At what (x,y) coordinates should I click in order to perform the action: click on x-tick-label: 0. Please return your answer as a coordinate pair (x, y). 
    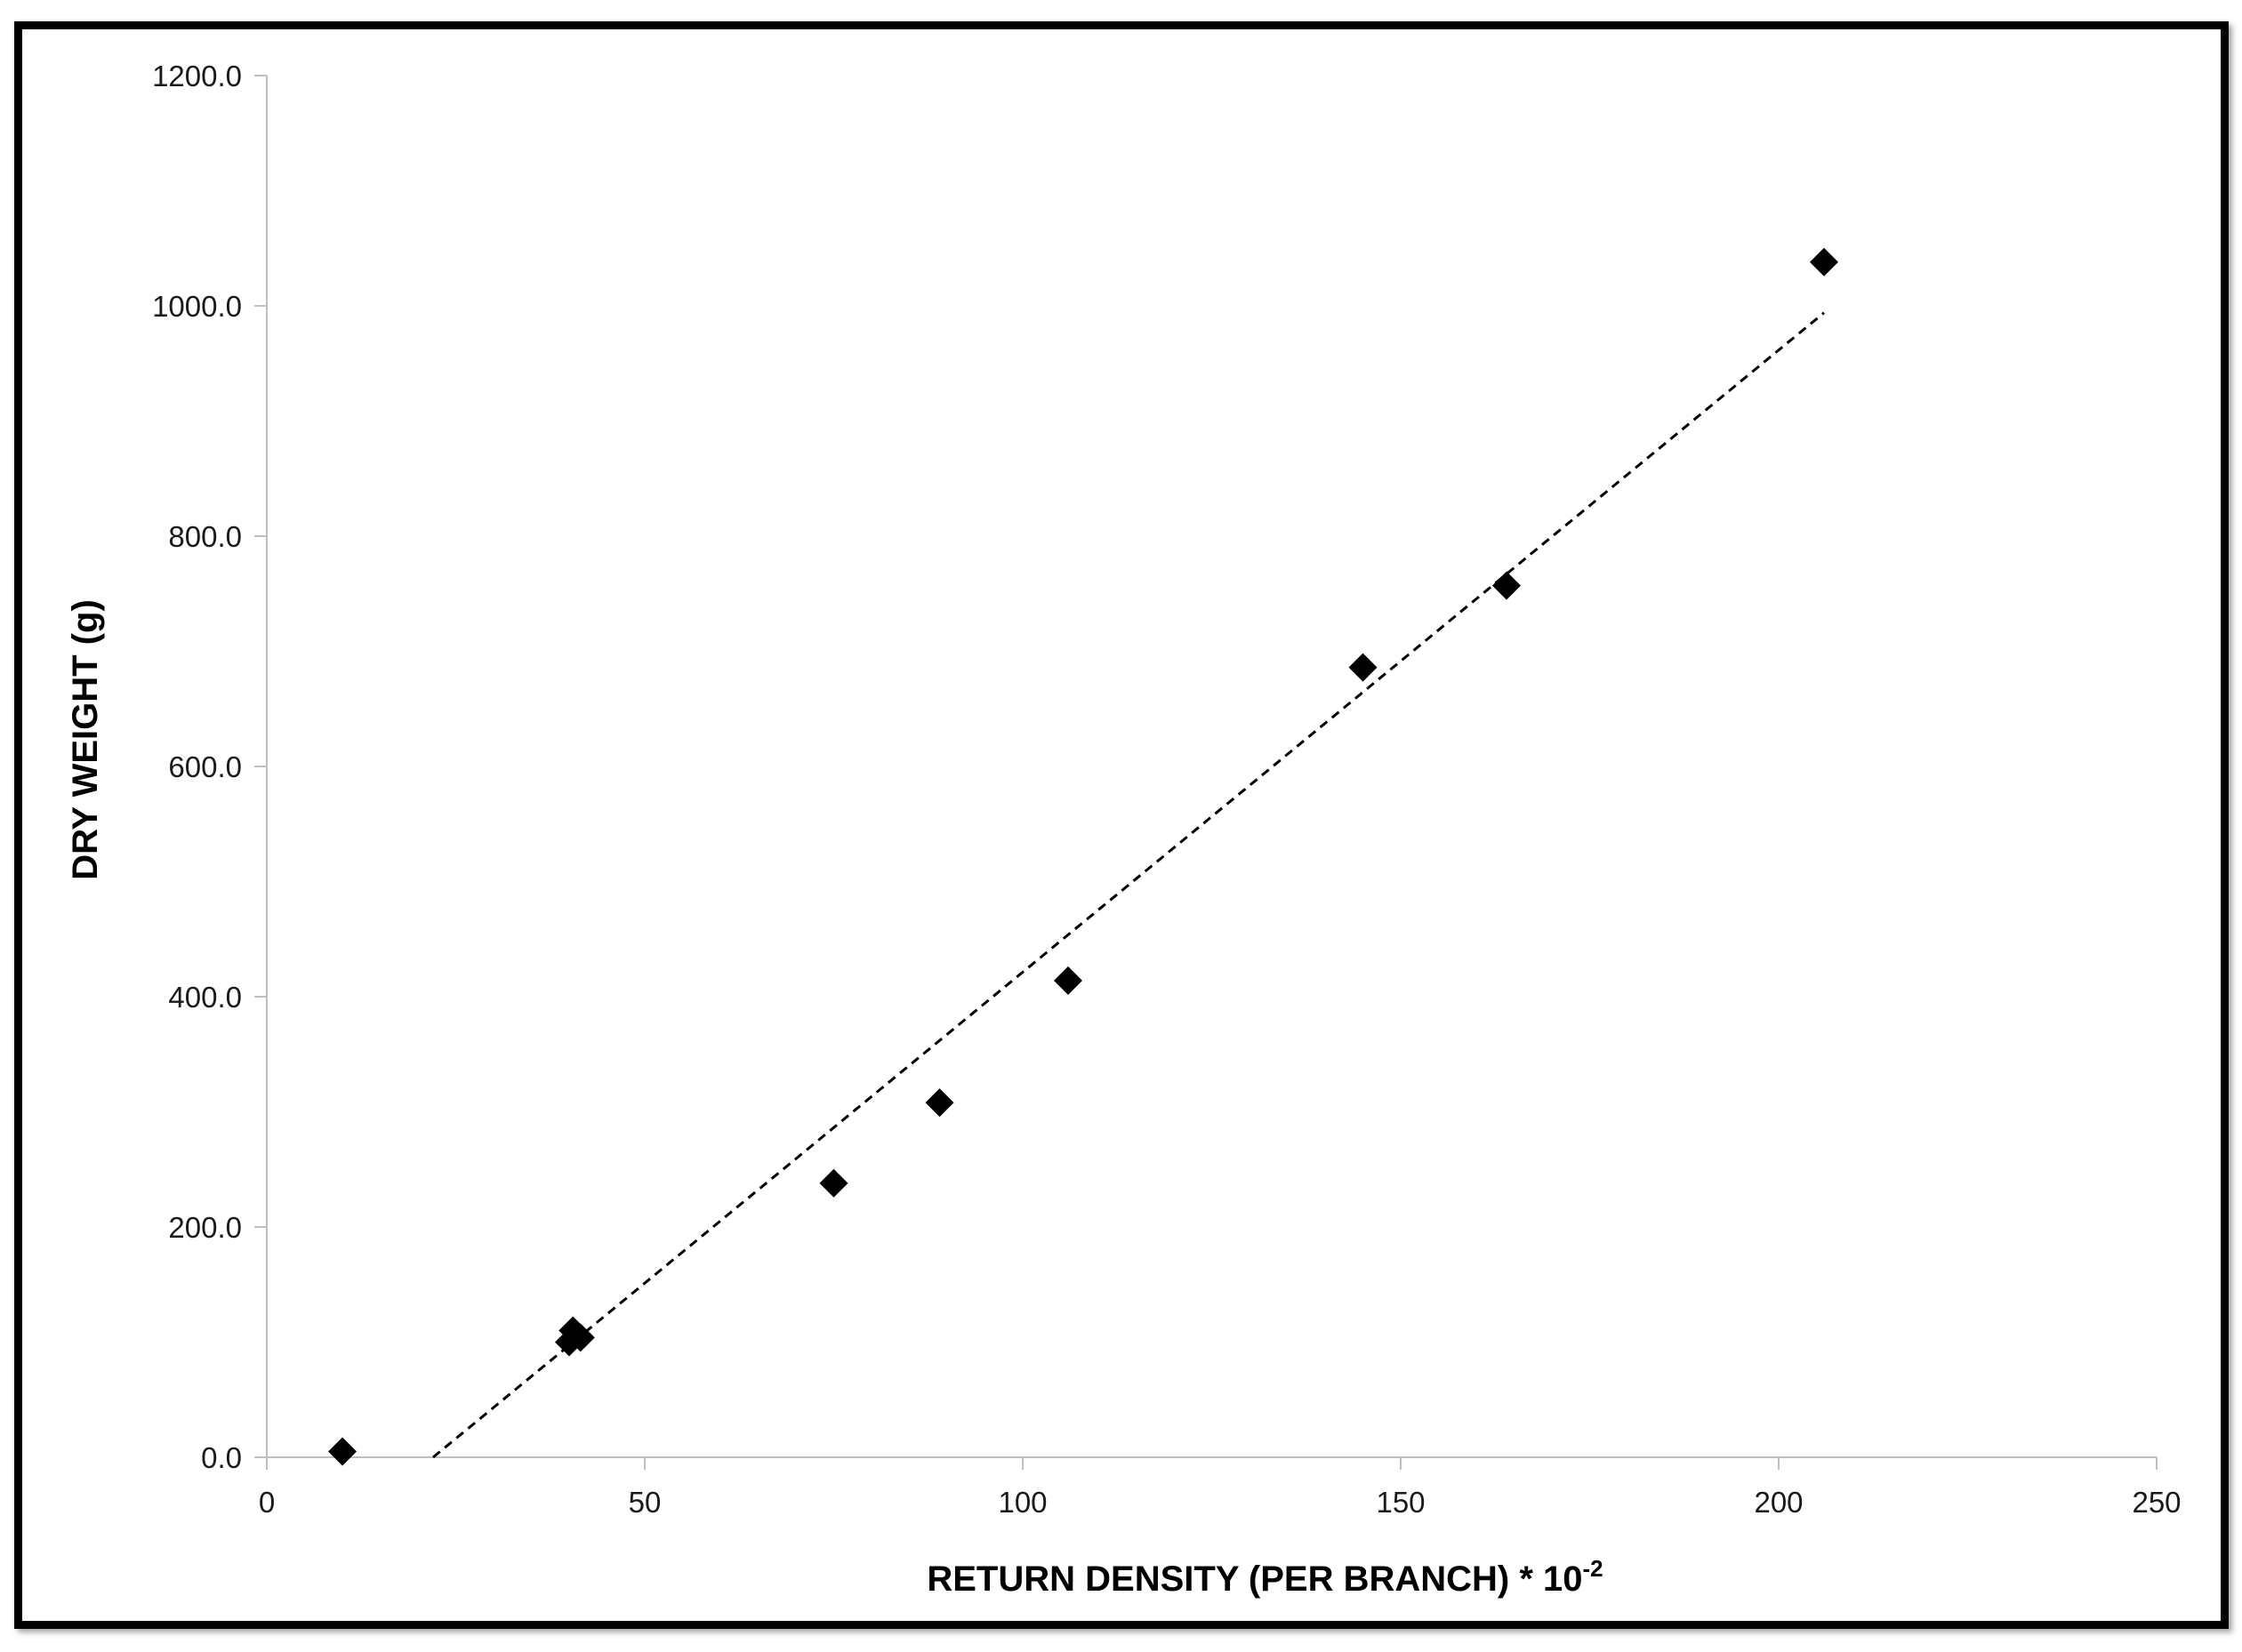
    Looking at the image, I should click on (267, 1503).